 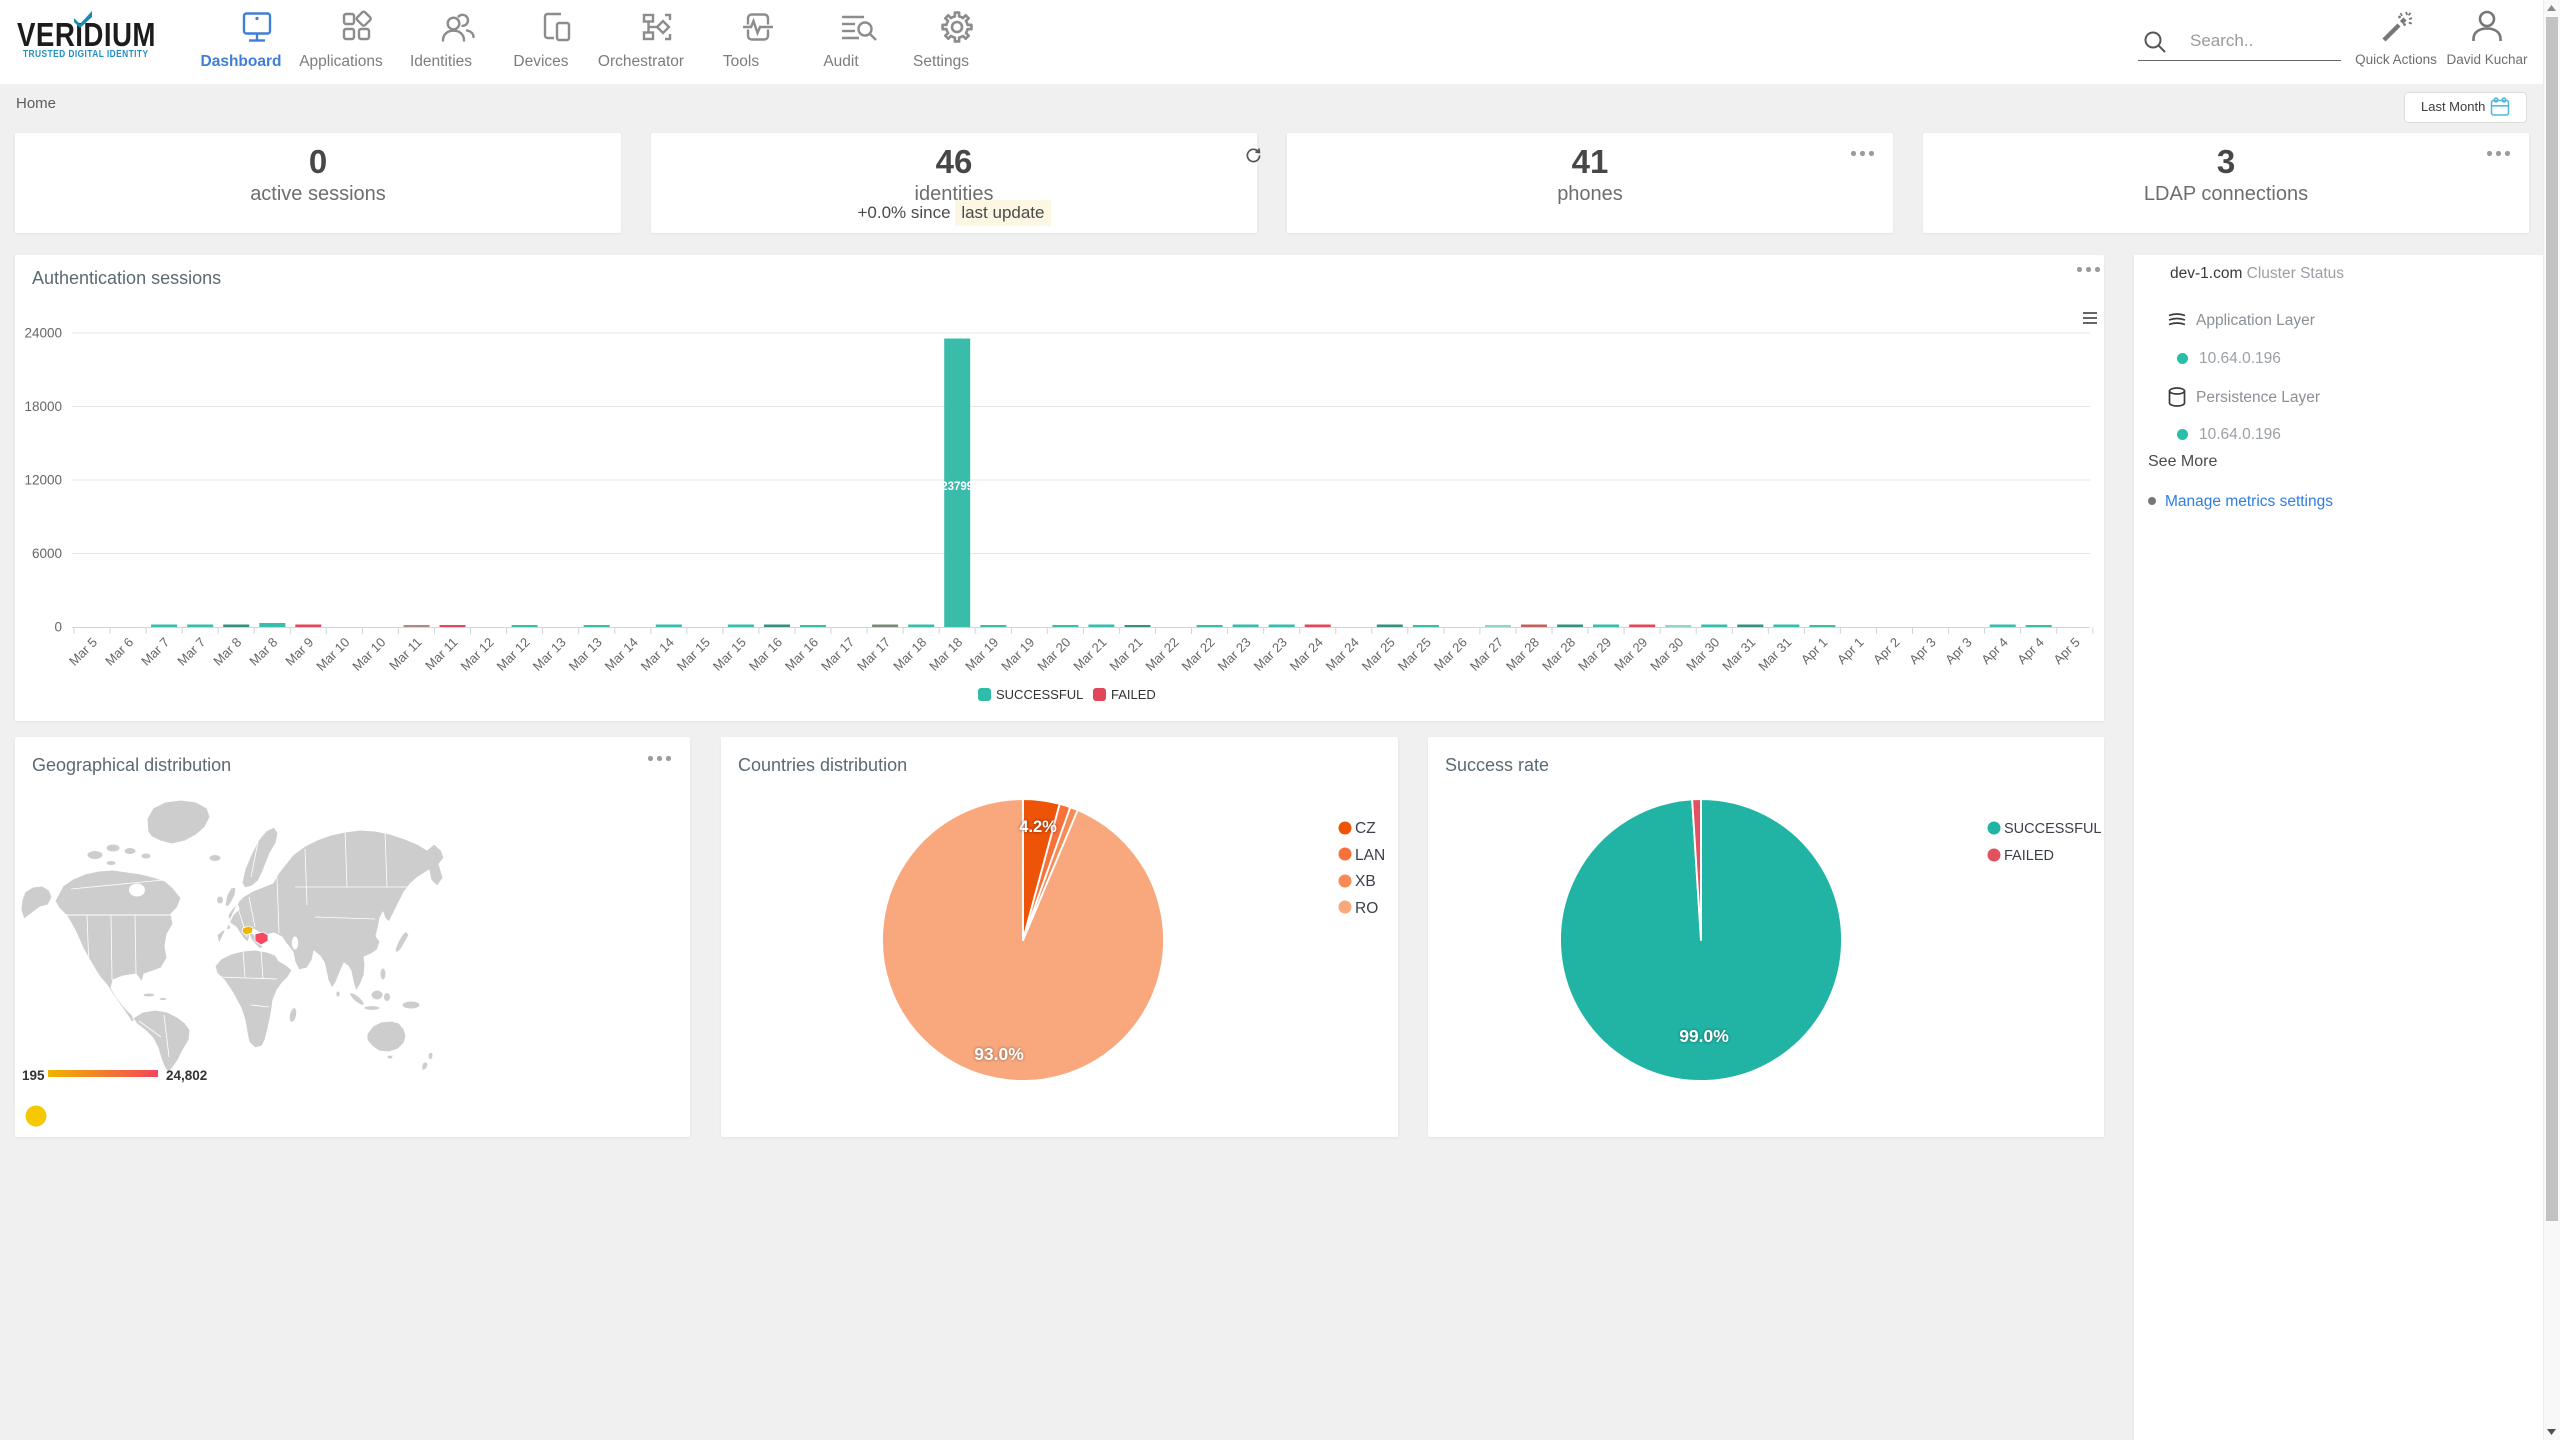 What do you see at coordinates (1704, 1036) in the screenshot?
I see `svg-text: 99.0%` at bounding box center [1704, 1036].